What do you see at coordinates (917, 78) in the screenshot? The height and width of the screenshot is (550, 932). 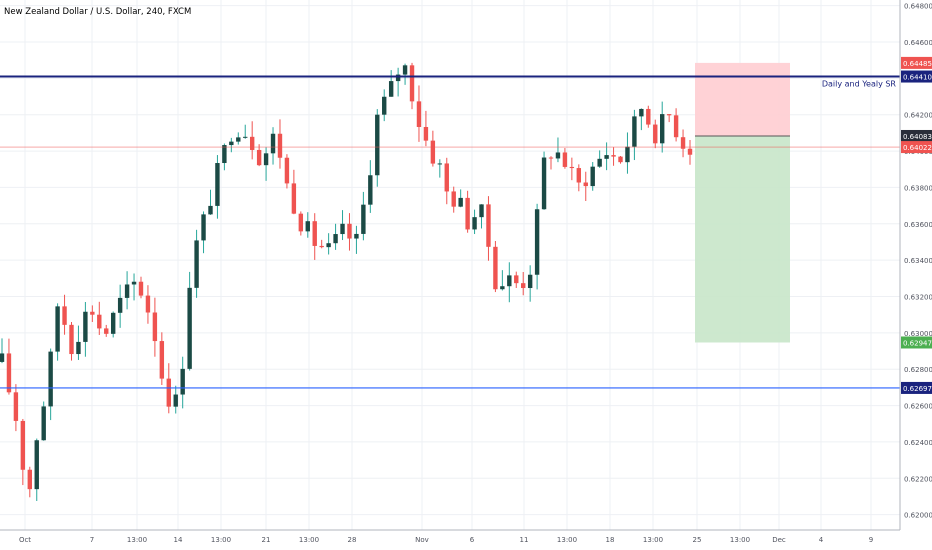 I see `sr-top-price-label-text: 0.64410` at bounding box center [917, 78].